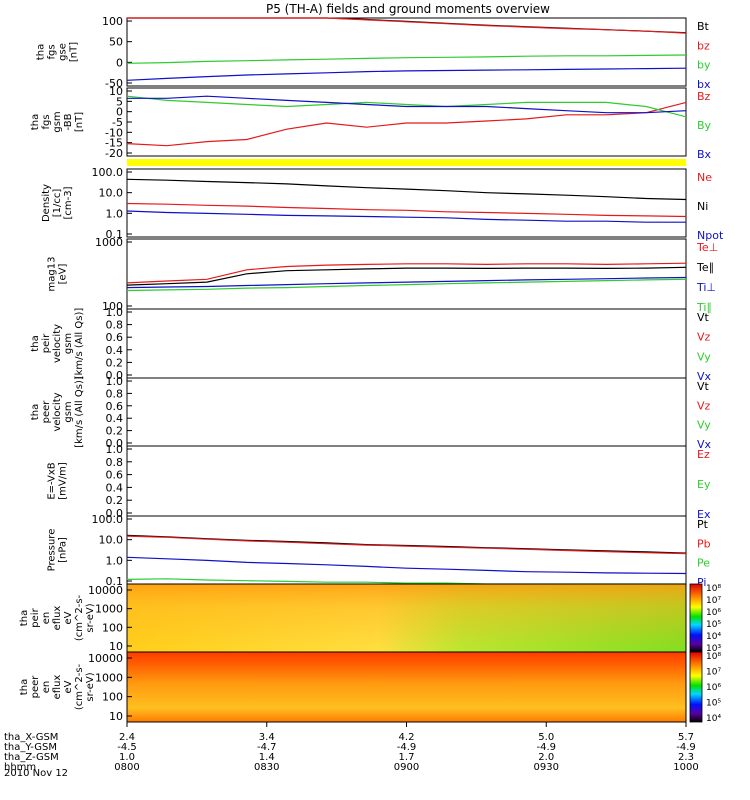 The height and width of the screenshot is (800, 750). What do you see at coordinates (704, 65) in the screenshot?
I see `legend-label: by` at bounding box center [704, 65].